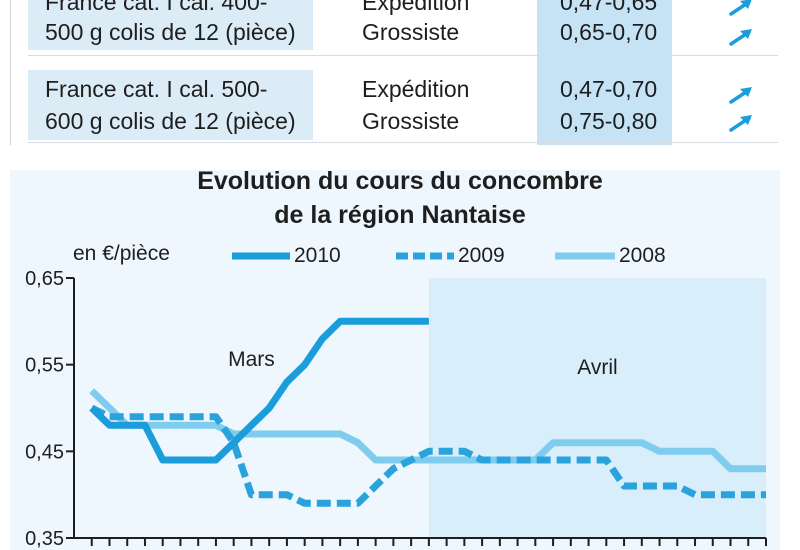 Image resolution: width=800 pixels, height=550 pixels. I want to click on legend-item-2009: 2009, so click(461, 256).